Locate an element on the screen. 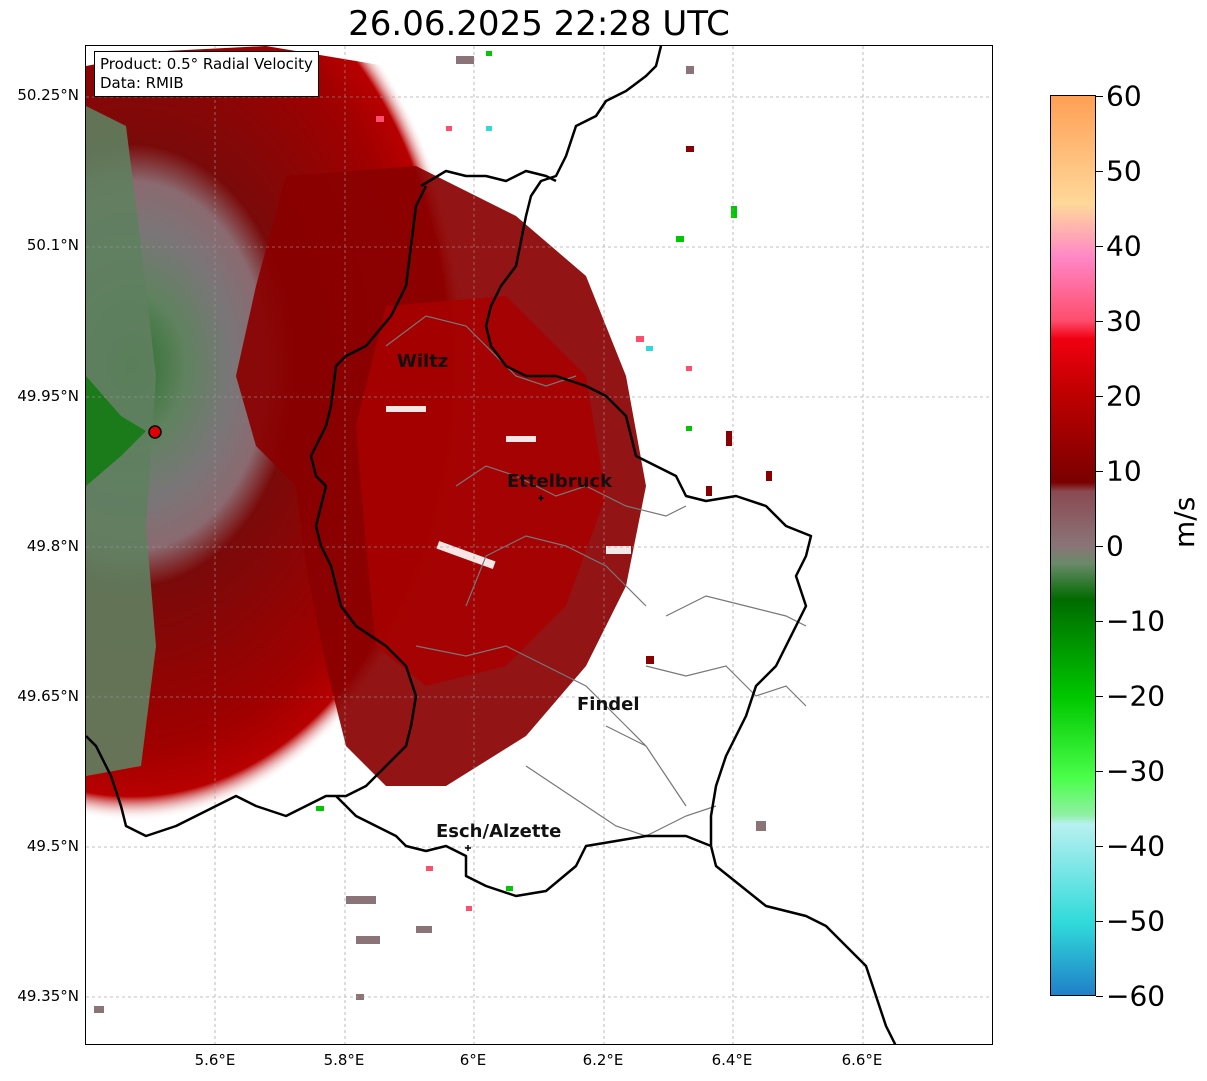 The image size is (1207, 1081). product-label: Product: 0.5° Radial Velocity is located at coordinates (206, 64).